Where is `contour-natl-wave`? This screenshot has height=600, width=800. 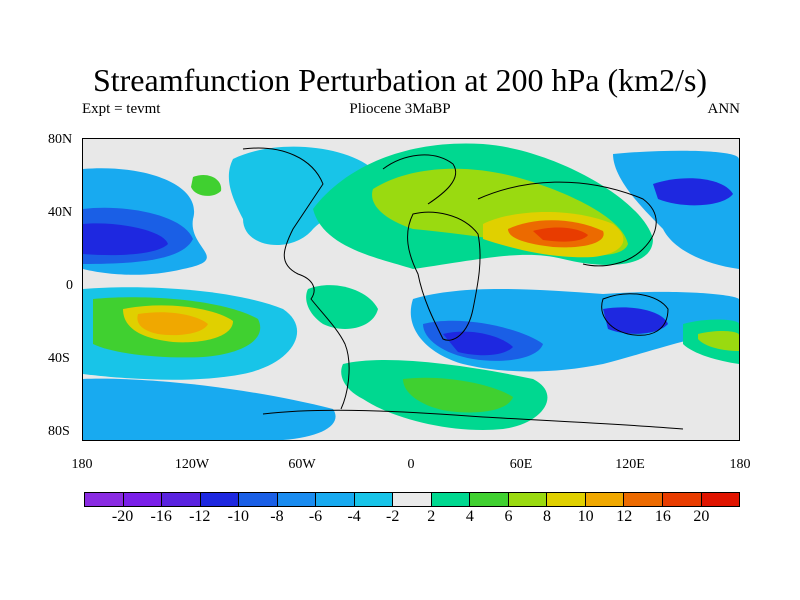 contour-natl-wave is located at coordinates (301, 196).